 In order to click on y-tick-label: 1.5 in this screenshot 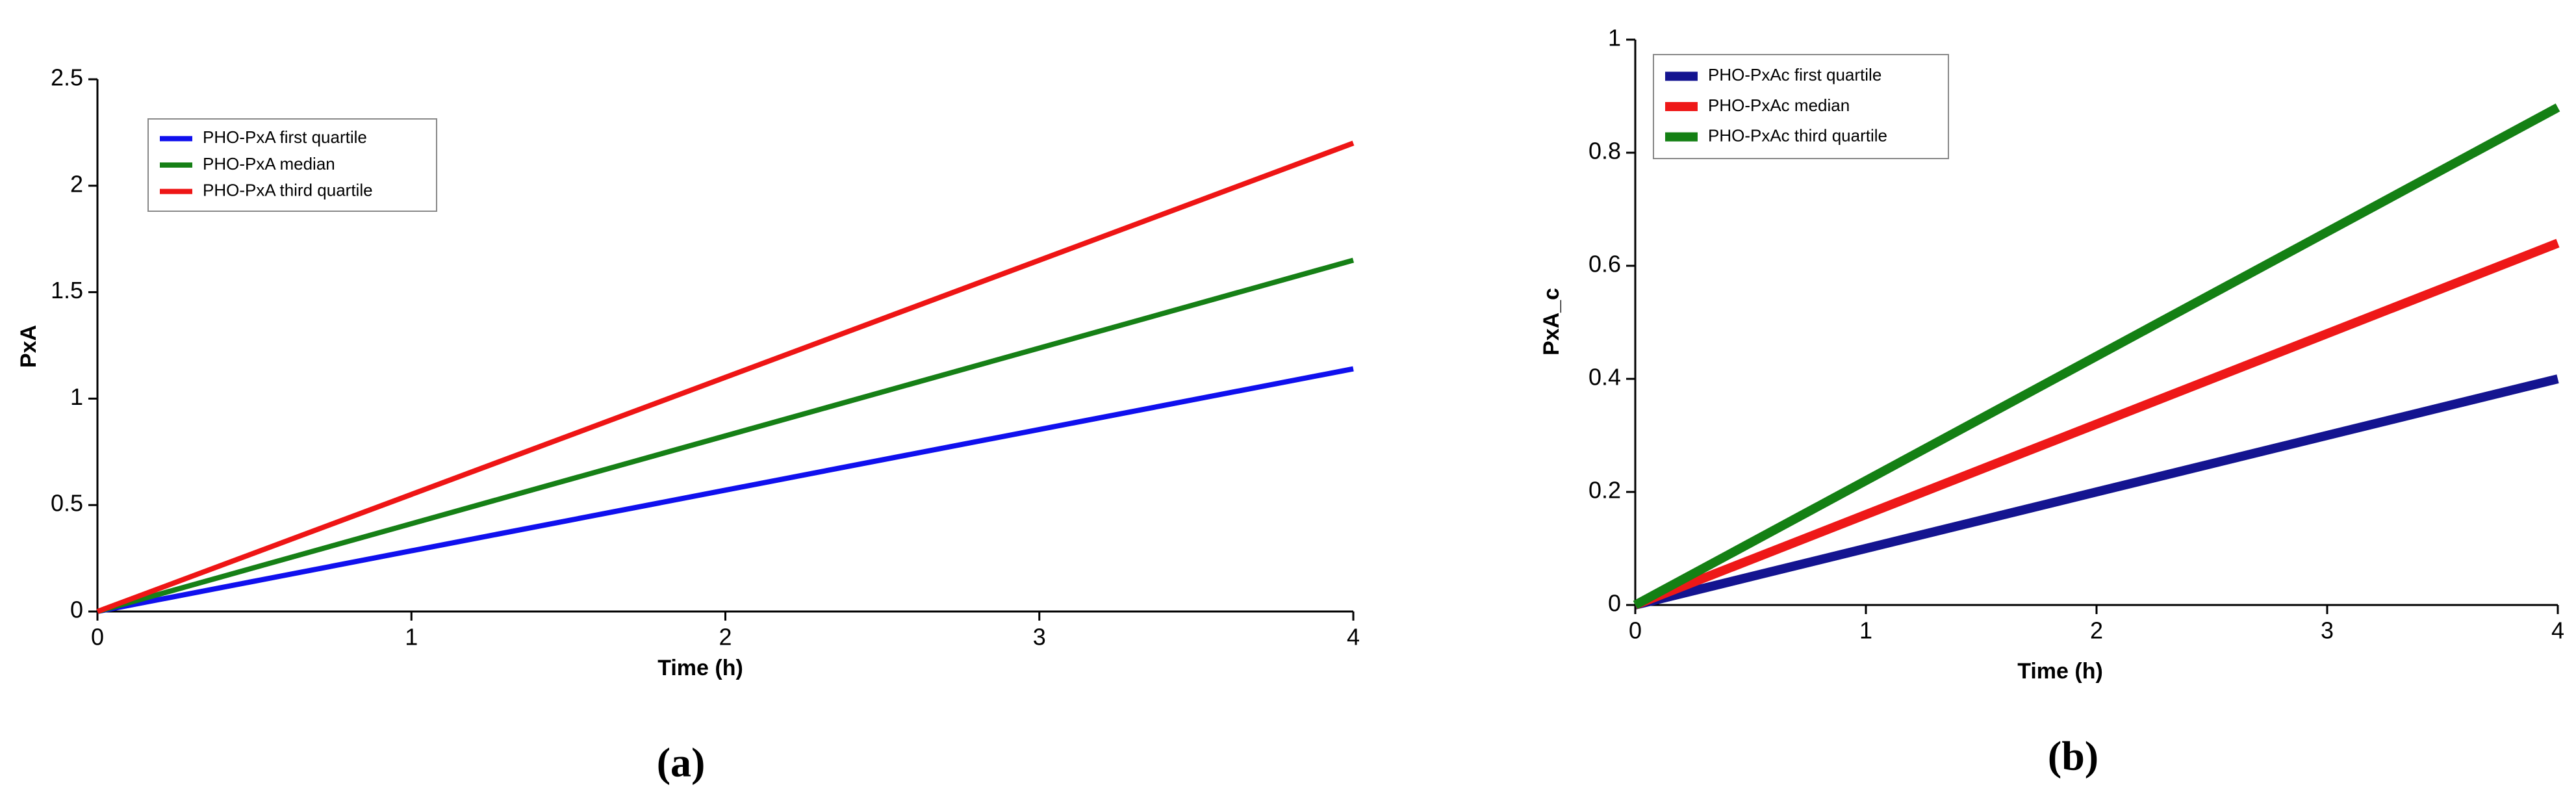, I will do `click(67, 290)`.